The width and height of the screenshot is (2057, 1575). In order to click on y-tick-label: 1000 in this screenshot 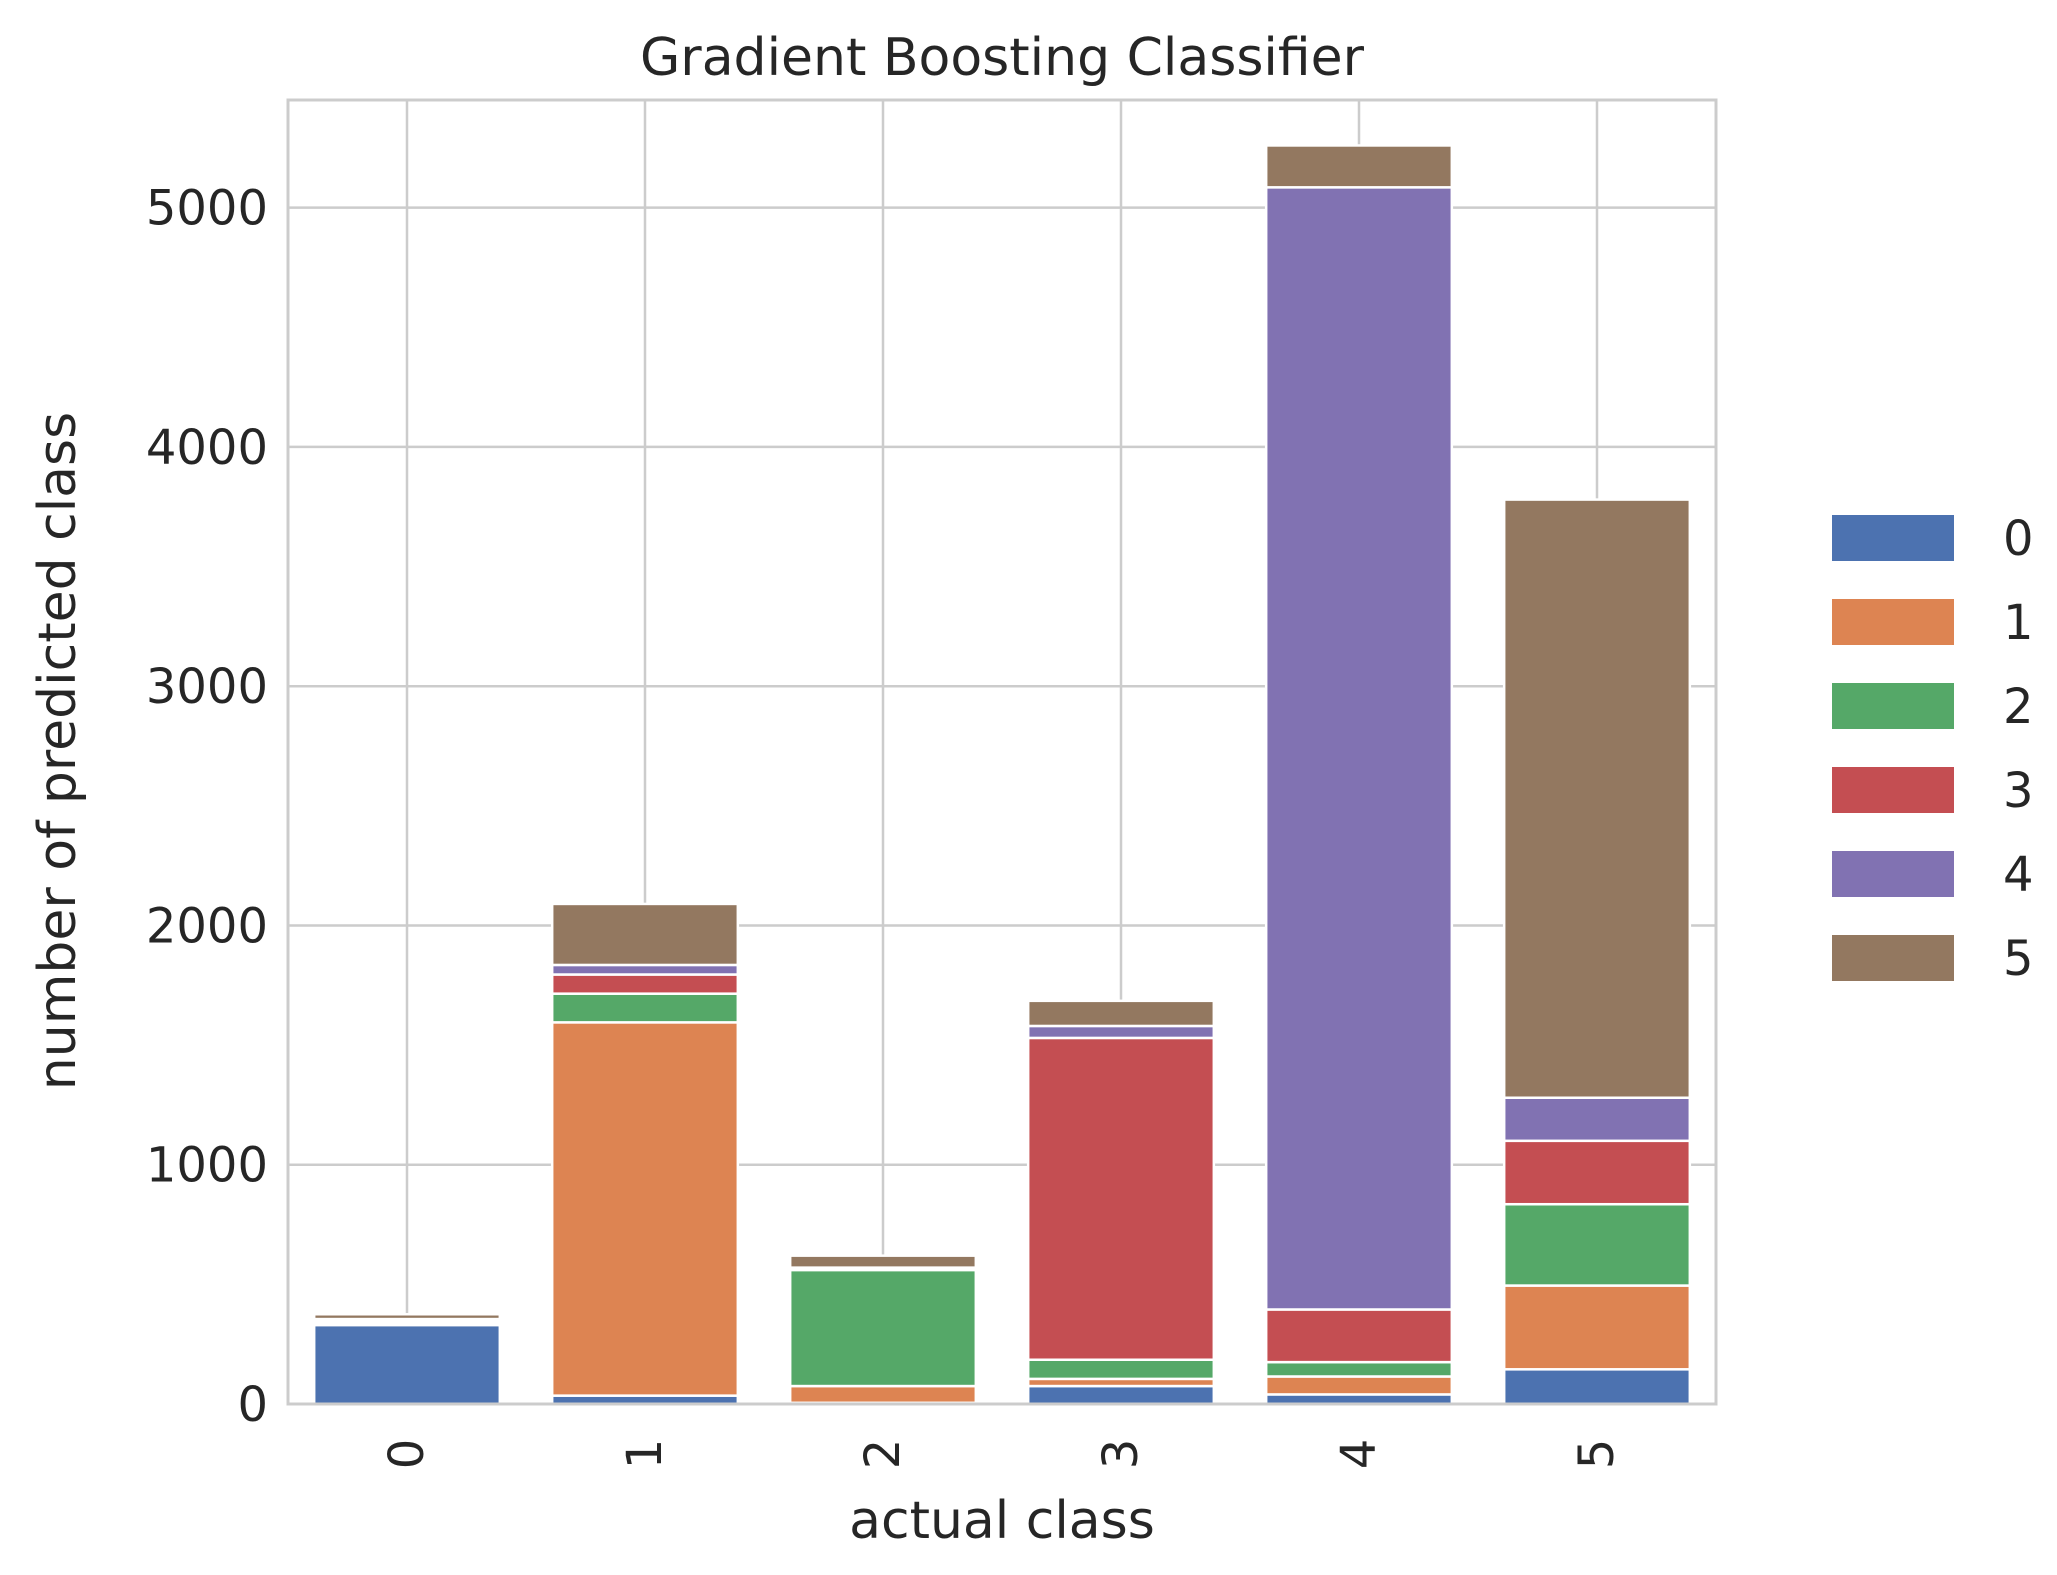, I will do `click(207, 1166)`.